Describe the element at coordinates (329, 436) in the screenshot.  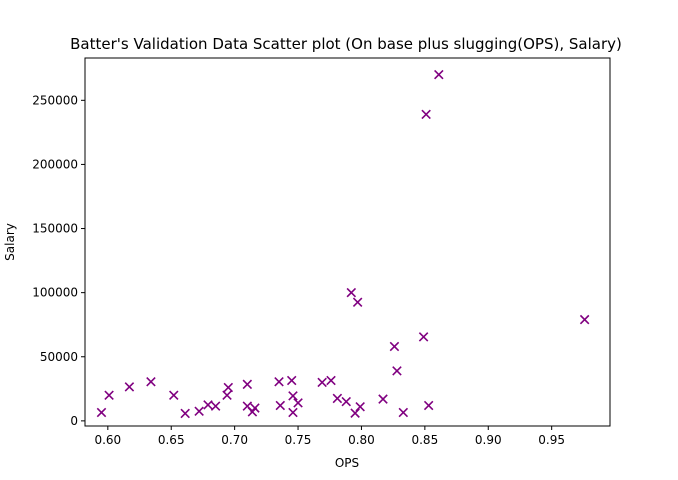
I see `x-axis: 0.60 0.65 0.70 0.75 0.80 0.85 0.90 0.95` at that location.